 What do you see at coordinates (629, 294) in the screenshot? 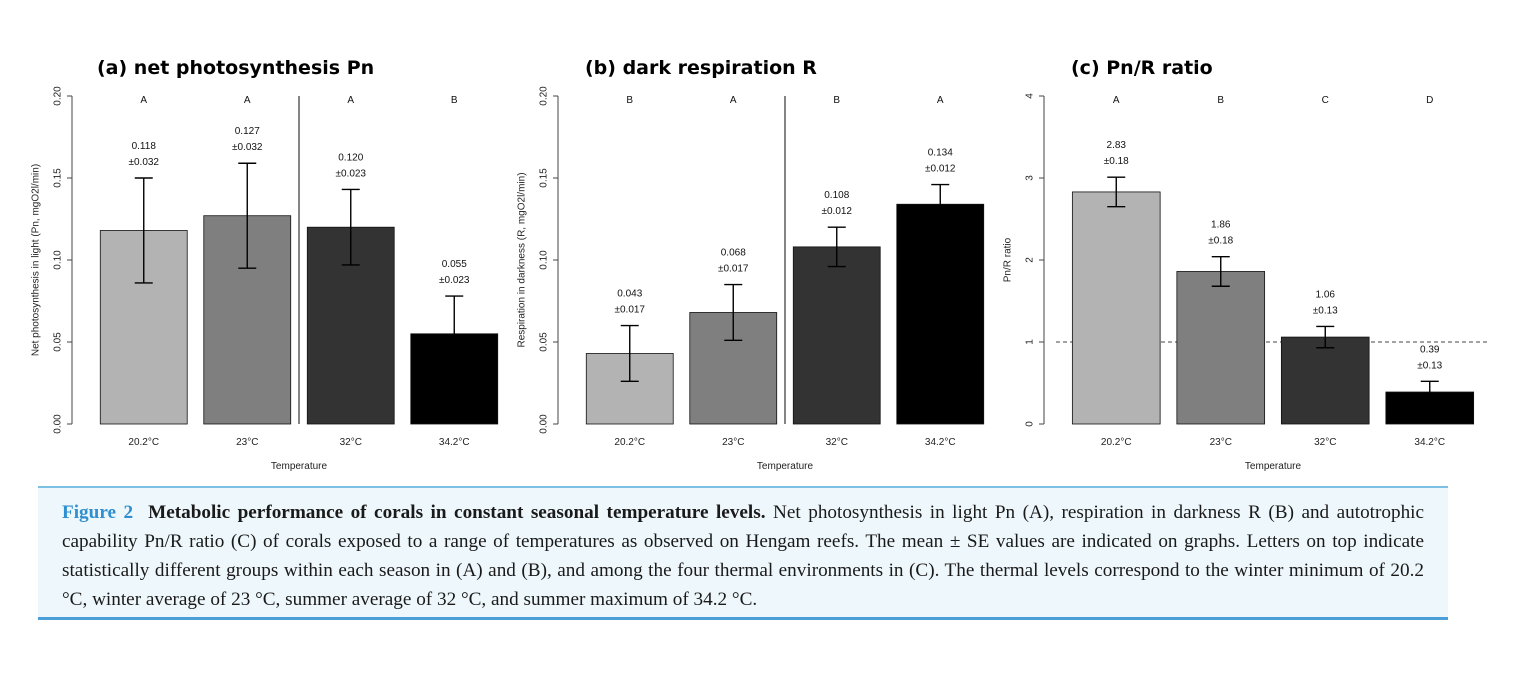
I see `value-label: 0.043` at bounding box center [629, 294].